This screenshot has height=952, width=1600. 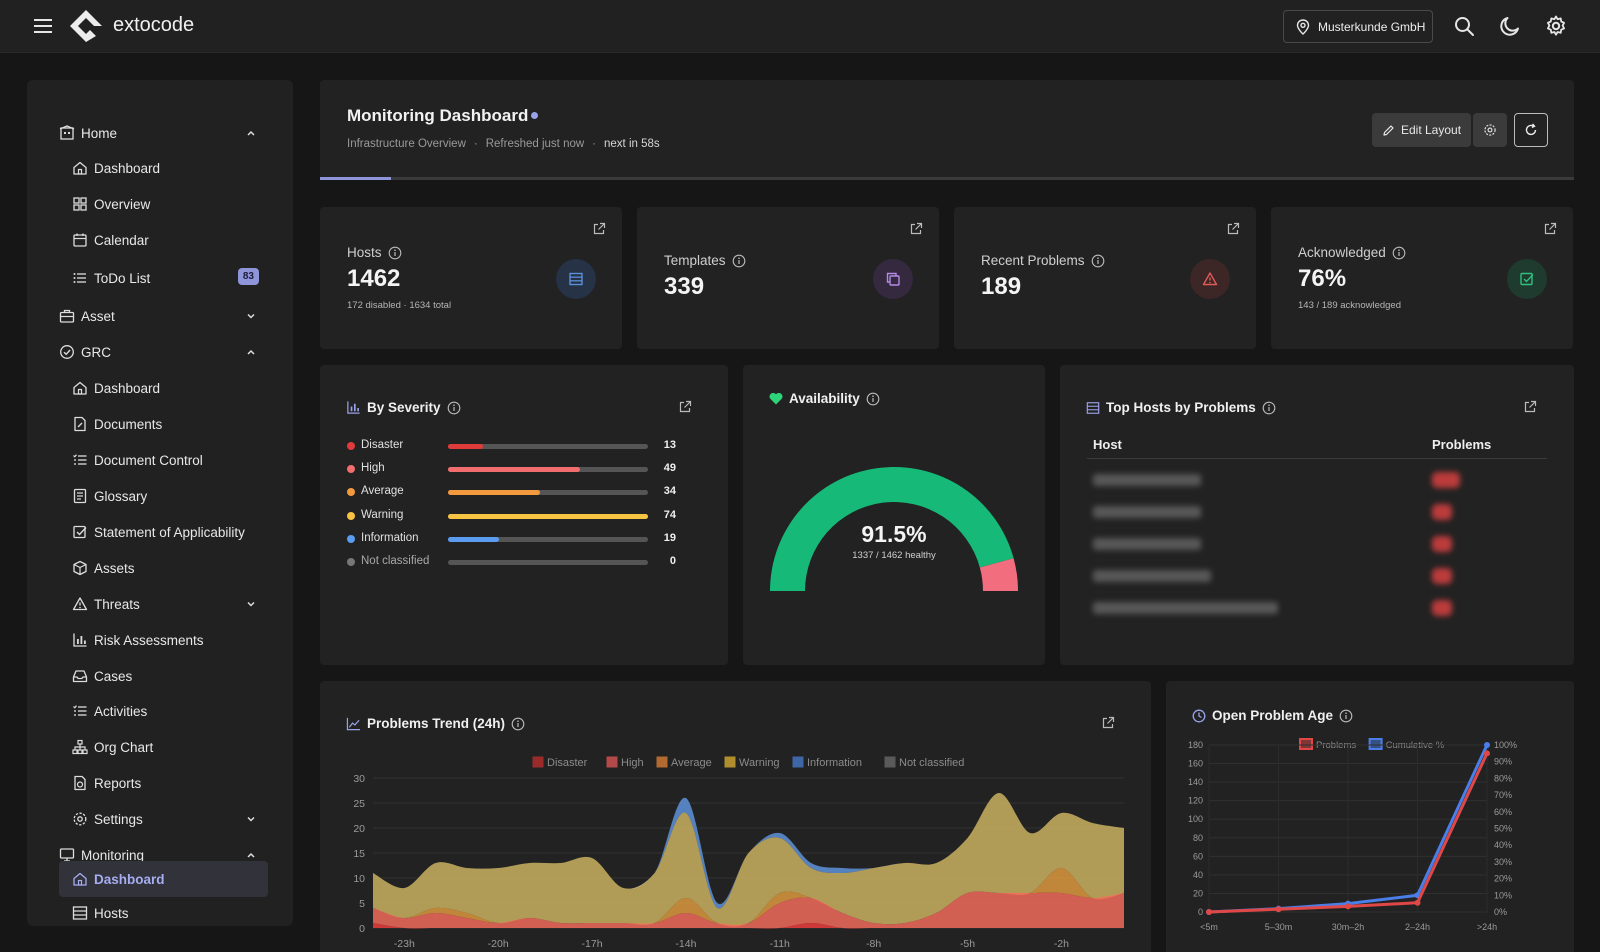 What do you see at coordinates (1105, 278) in the screenshot?
I see `stat-card-recent-problems: Recent Problems 189` at bounding box center [1105, 278].